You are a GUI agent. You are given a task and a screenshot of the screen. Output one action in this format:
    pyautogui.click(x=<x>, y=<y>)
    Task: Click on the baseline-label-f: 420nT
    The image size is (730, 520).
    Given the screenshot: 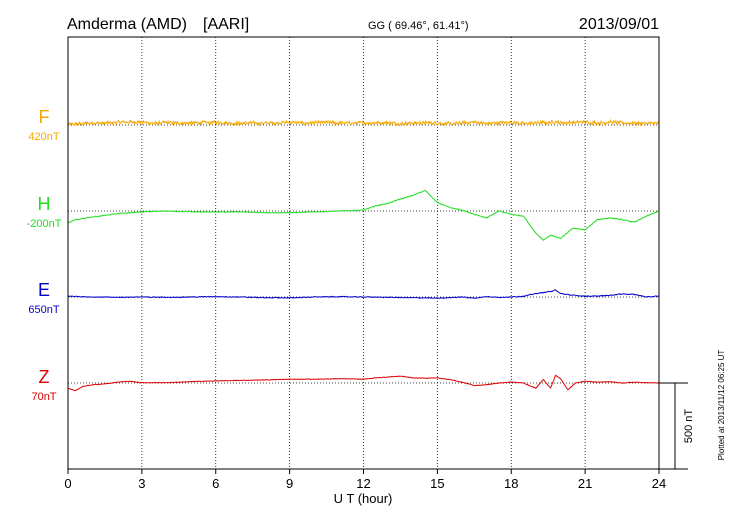 What is the action you would take?
    pyautogui.click(x=43, y=137)
    